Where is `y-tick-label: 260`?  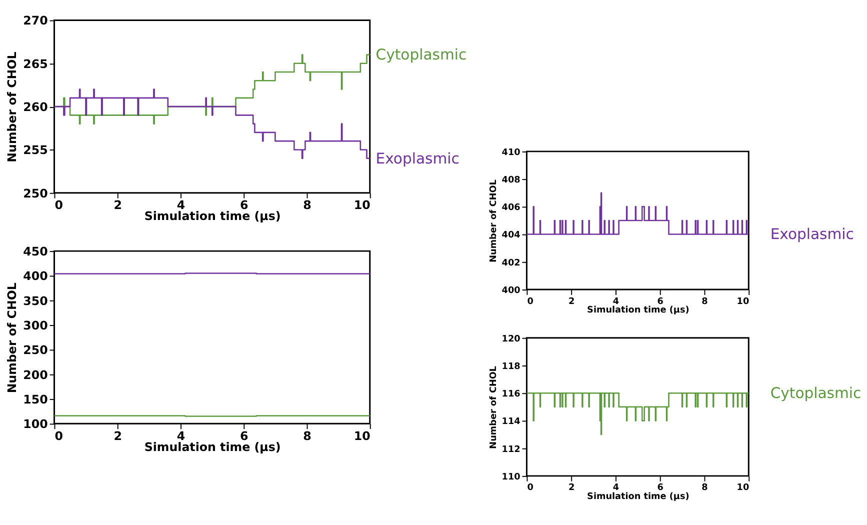
y-tick-label: 260 is located at coordinates (35, 107).